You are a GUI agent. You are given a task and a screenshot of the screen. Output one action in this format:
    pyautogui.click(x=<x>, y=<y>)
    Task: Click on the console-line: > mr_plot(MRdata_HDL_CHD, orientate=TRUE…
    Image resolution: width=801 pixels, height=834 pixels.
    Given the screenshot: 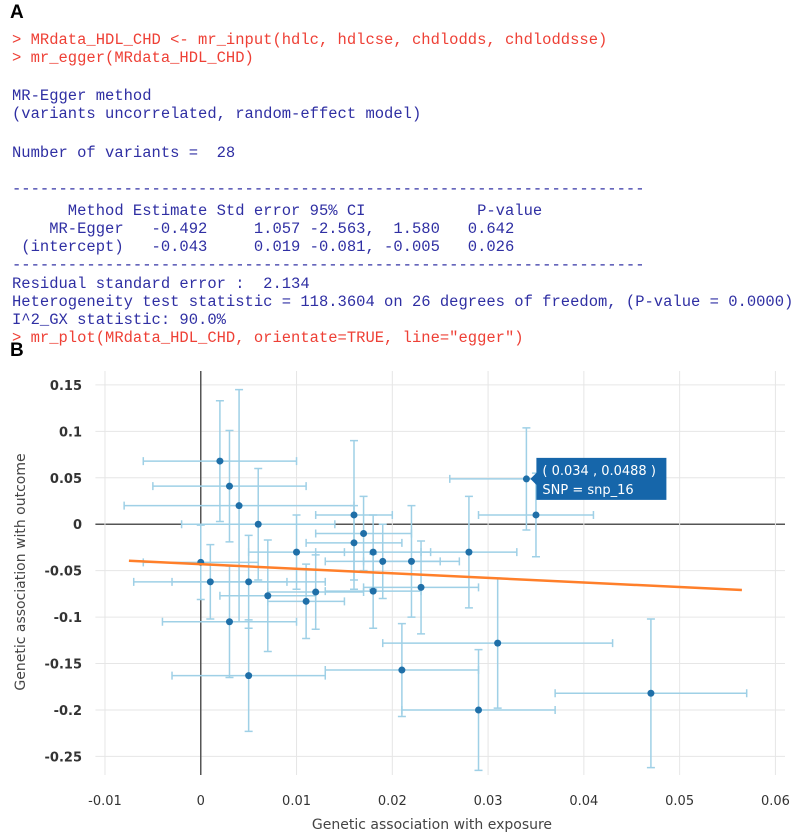 What is the action you would take?
    pyautogui.click(x=268, y=338)
    